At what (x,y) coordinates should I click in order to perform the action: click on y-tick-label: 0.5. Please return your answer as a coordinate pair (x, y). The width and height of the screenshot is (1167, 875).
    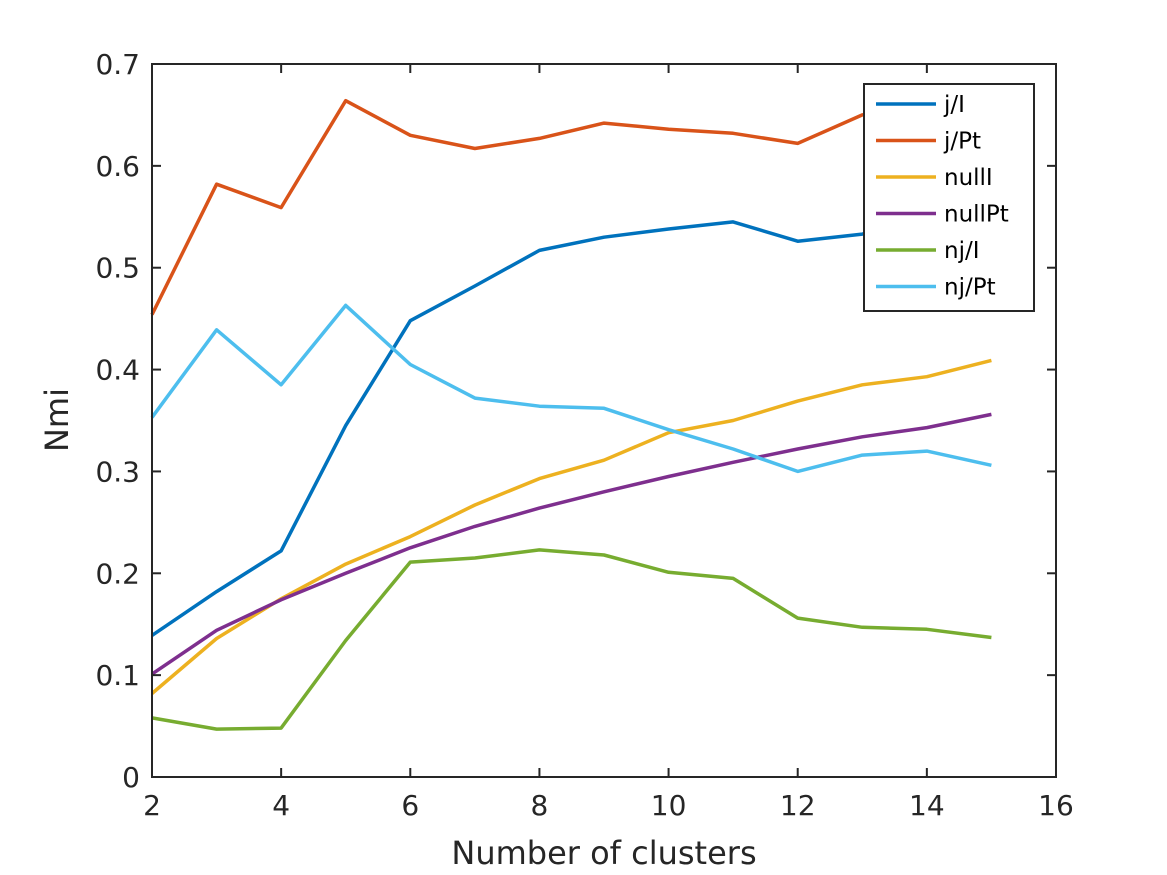
    Looking at the image, I should click on (117, 268).